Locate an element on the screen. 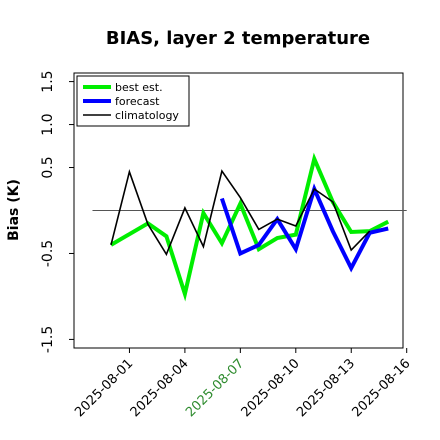 The height and width of the screenshot is (440, 440). x-tick-label: 2025-08-01 is located at coordinates (104, 388).